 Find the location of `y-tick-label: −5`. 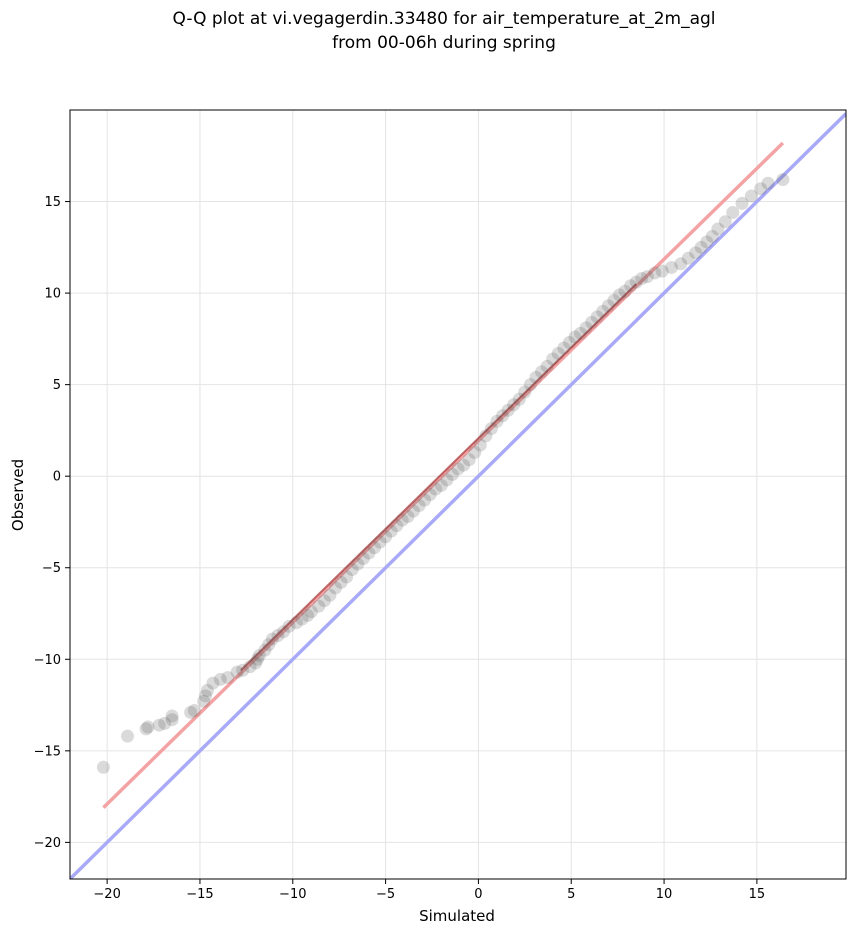

y-tick-label: −5 is located at coordinates (51, 568).